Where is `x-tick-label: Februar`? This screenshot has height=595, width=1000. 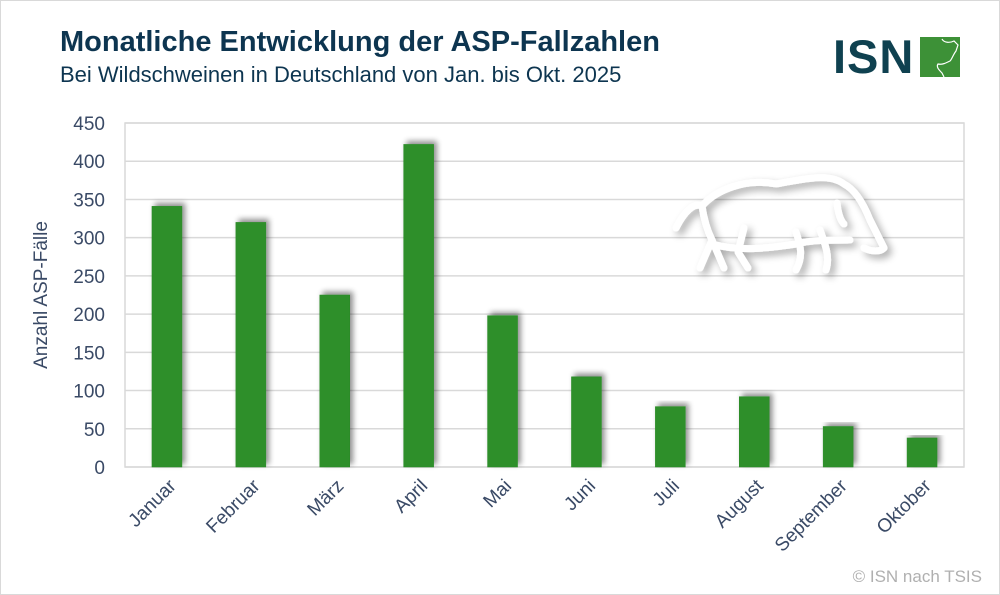 x-tick-label: Februar is located at coordinates (233, 506).